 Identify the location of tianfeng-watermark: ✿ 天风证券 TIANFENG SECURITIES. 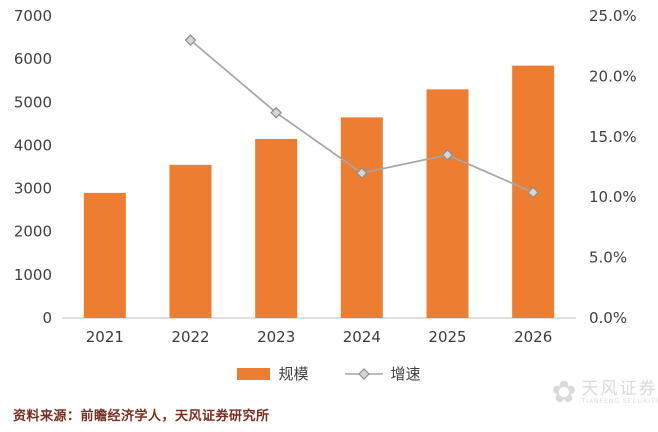
(604, 393).